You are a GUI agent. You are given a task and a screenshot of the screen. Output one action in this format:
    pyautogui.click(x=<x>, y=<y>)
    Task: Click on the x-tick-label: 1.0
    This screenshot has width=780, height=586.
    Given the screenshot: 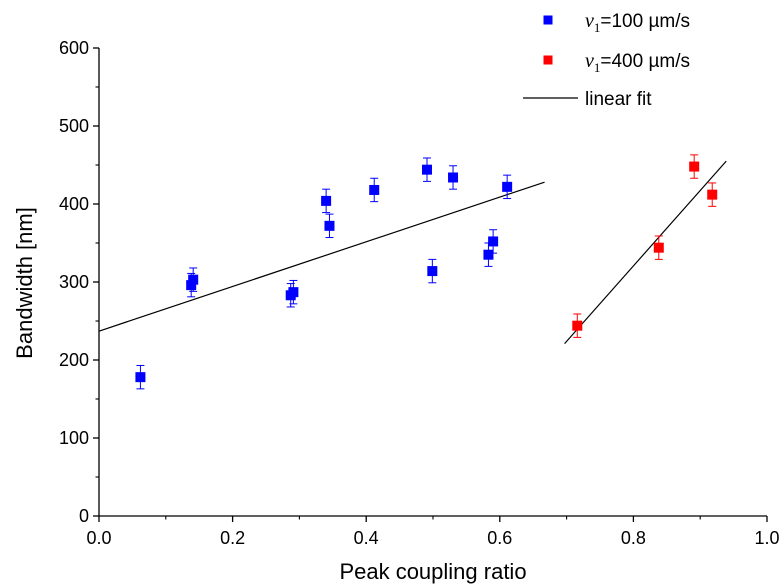 What is the action you would take?
    pyautogui.click(x=766, y=538)
    